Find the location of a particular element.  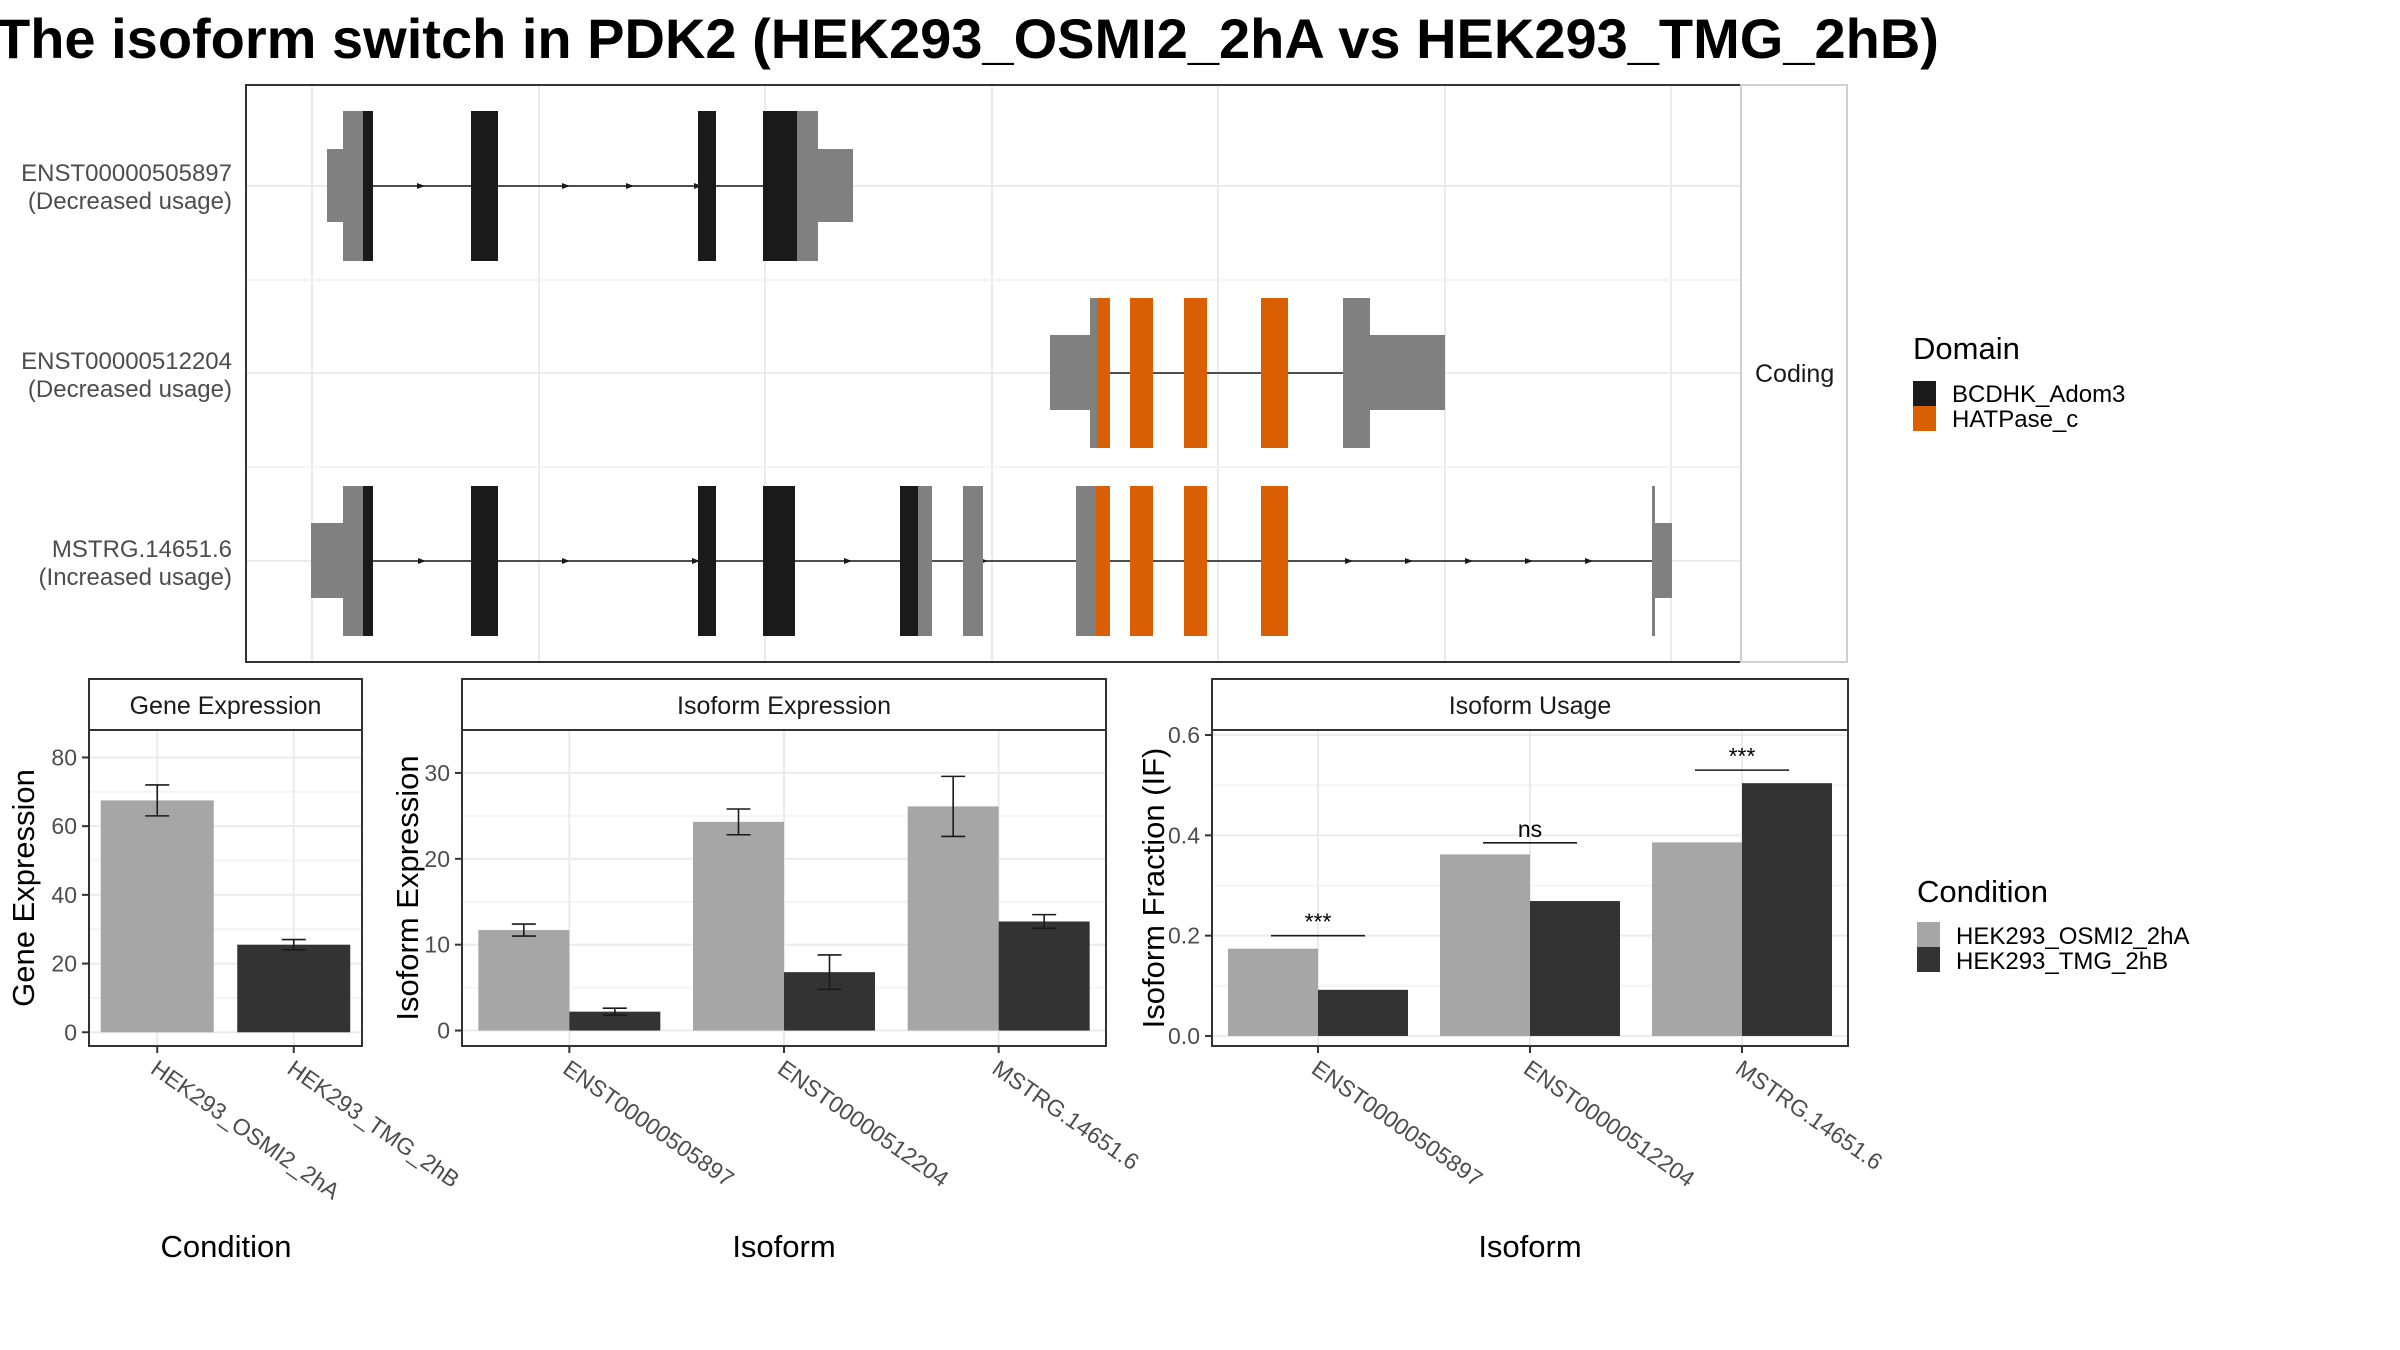

y-tick-label: 0 is located at coordinates (70, 1032).